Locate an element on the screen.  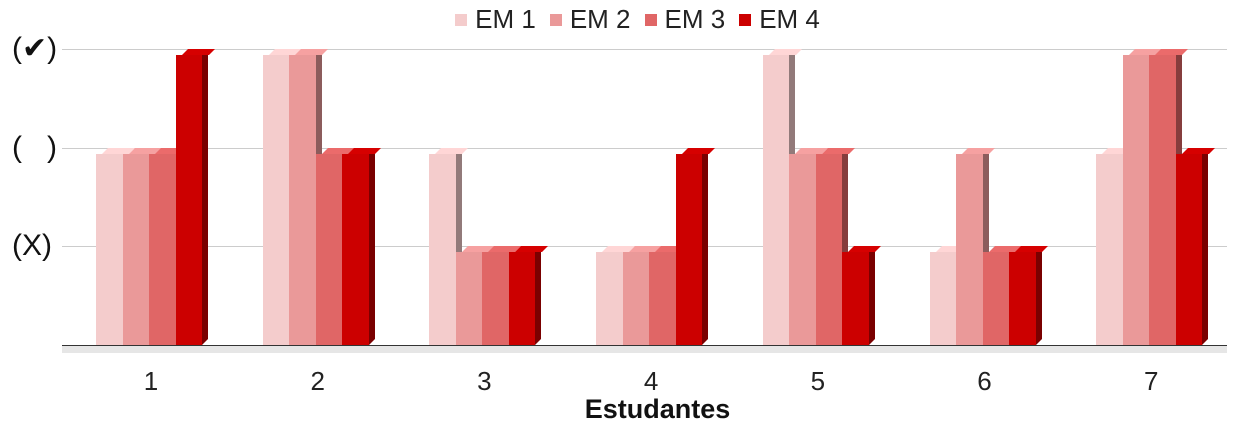
y-axis-labels: (X) ( ) (✔) is located at coordinates (40, 215).